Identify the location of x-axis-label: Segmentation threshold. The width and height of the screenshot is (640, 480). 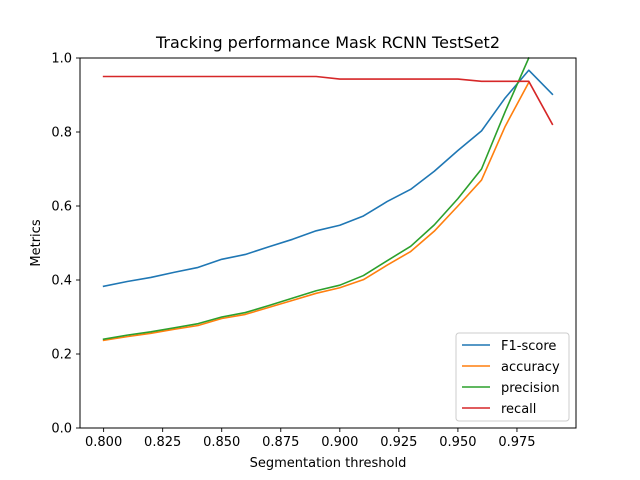
(328, 463).